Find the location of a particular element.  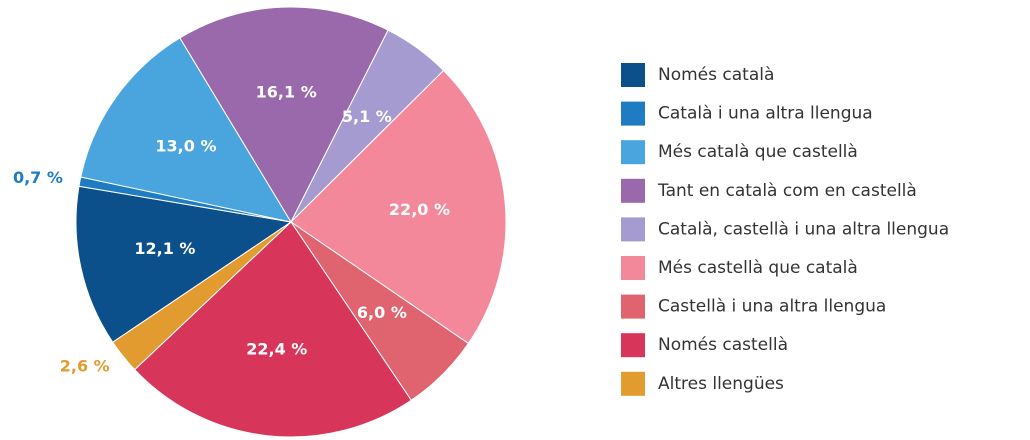

data-label: 16,1 % is located at coordinates (286, 92).